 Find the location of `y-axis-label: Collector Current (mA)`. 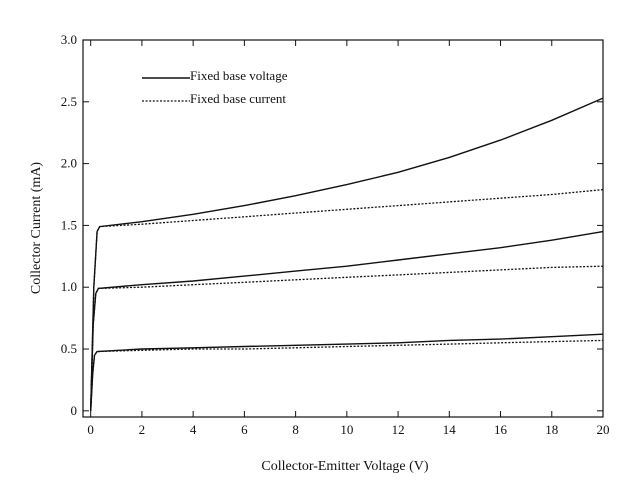

y-axis-label: Collector Current (mA) is located at coordinates (36, 228).